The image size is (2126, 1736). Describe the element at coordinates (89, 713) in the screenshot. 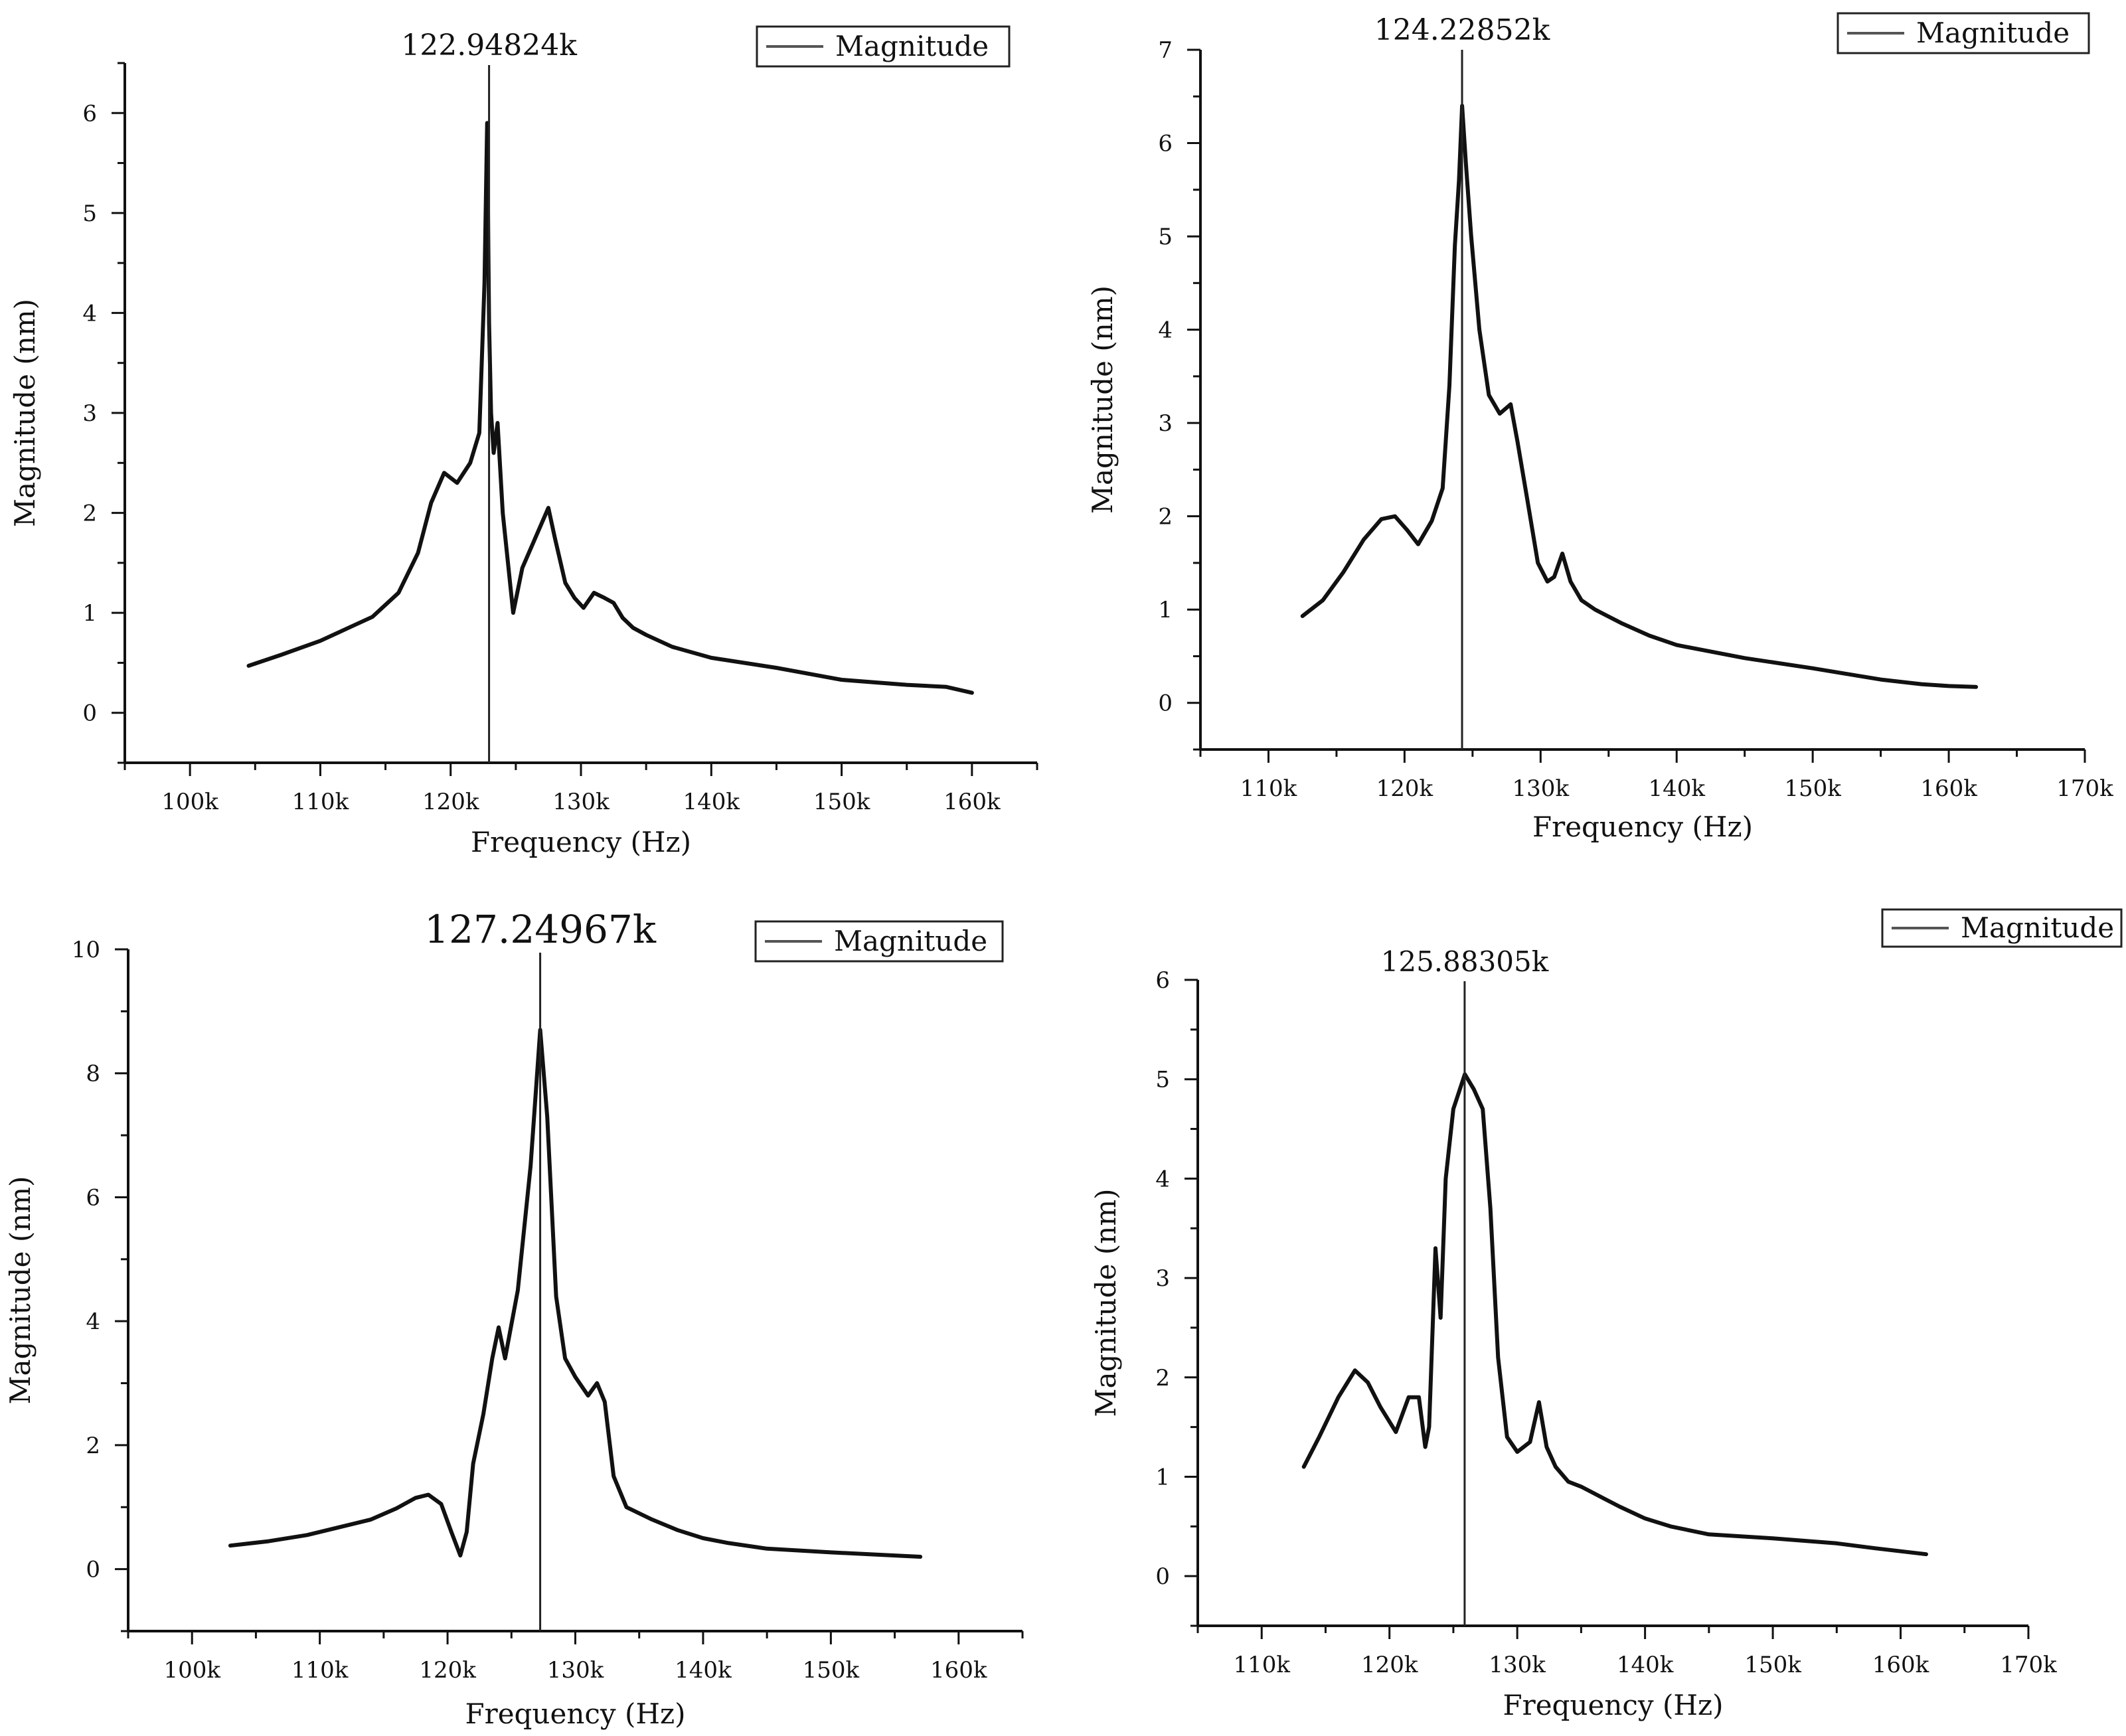

I see `y-tick-label: 0` at that location.